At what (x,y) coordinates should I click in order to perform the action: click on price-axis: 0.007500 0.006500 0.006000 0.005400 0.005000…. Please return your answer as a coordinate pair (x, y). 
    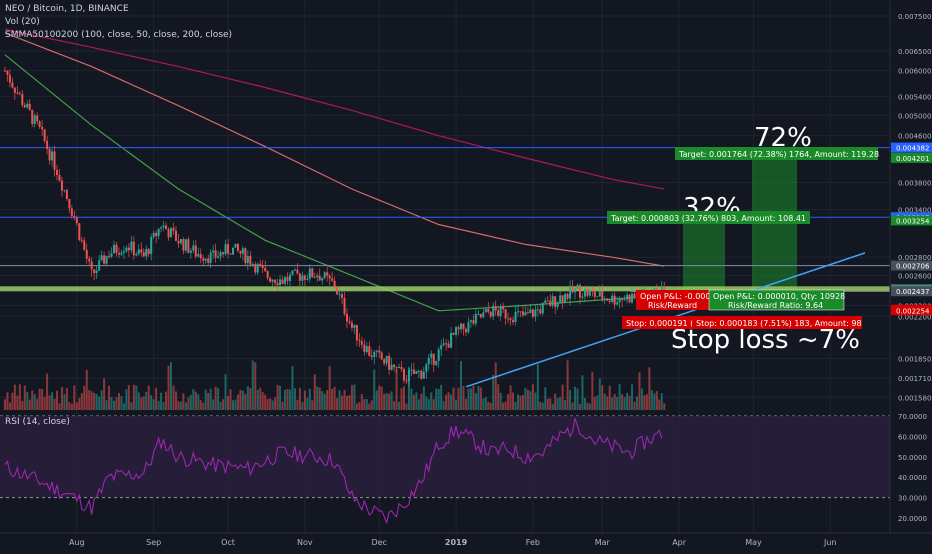
    Looking at the image, I should click on (914, 207).